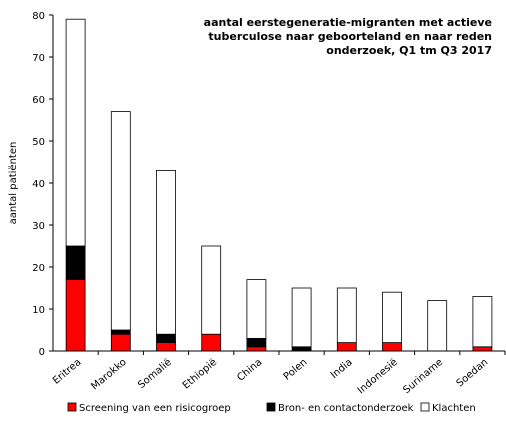 This screenshot has height=422, width=506. Describe the element at coordinates (38, 268) in the screenshot. I see `y-tick-label: 20` at that location.